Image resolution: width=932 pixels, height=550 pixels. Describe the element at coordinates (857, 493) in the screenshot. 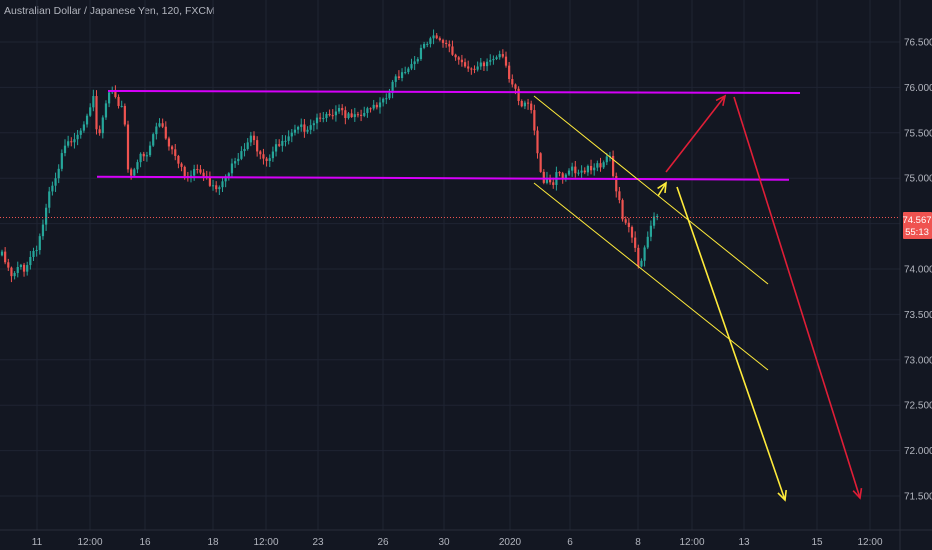

I see `arrow-head` at that location.